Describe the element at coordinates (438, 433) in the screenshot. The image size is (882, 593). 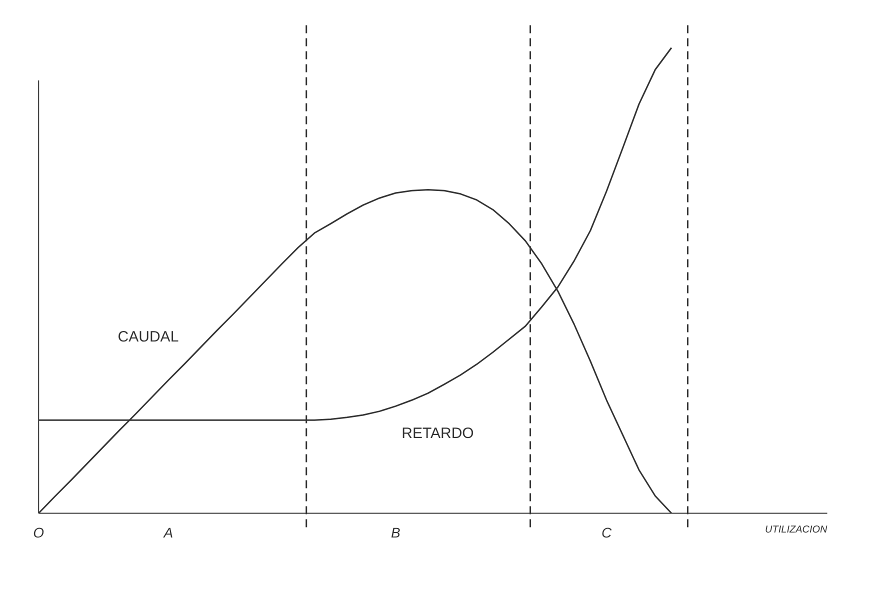
I see `series-label: RETARDO` at that location.